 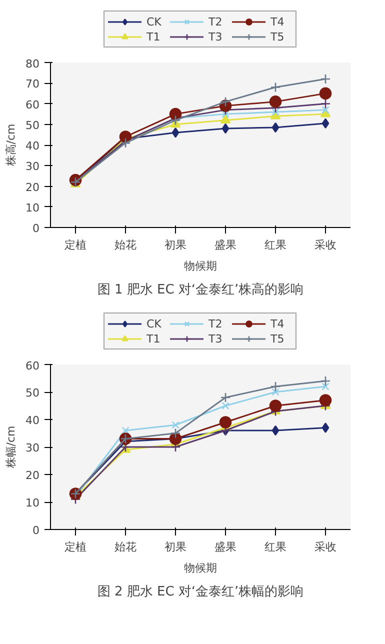 I want to click on y-axis-title: 株幅/cm, so click(x=11, y=448).